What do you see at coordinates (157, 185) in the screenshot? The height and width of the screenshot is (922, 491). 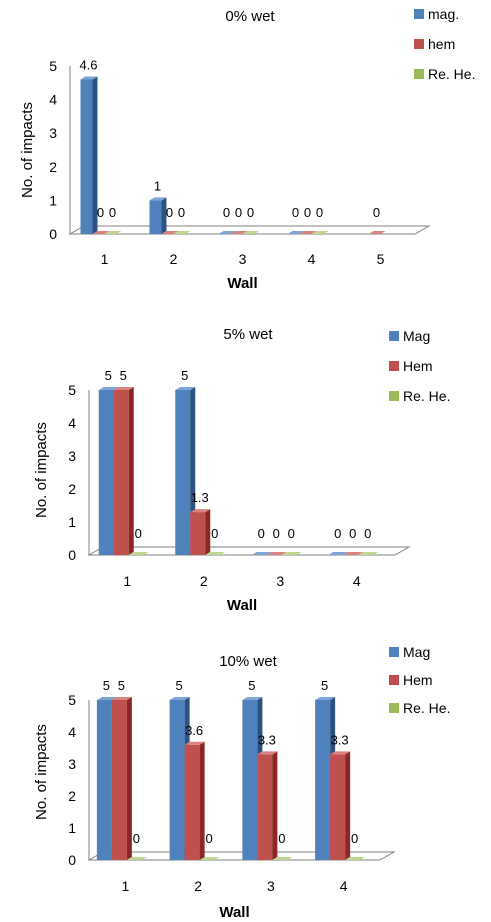 I see `data-label: 1` at bounding box center [157, 185].